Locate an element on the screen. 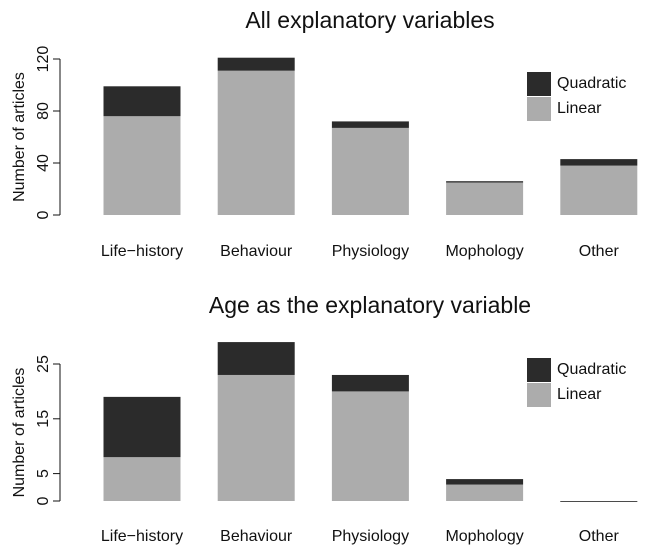 The height and width of the screenshot is (552, 651). y-tick-label: 25 is located at coordinates (43, 364).